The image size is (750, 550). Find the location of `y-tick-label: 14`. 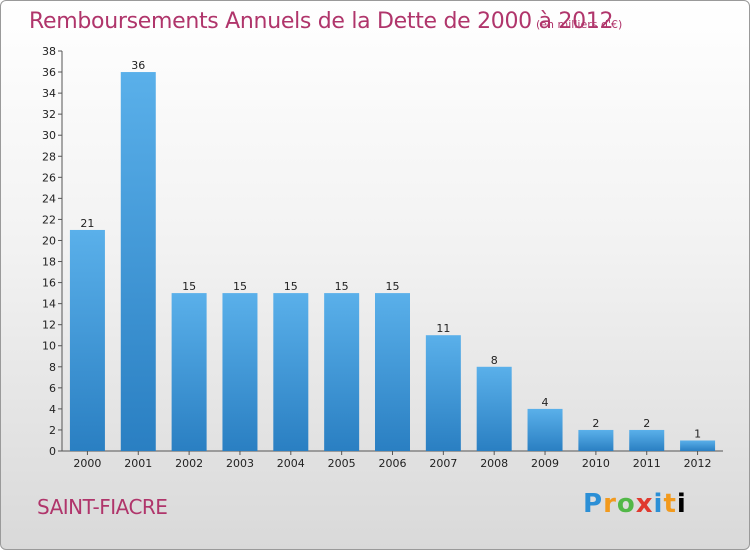

y-tick-label: 14 is located at coordinates (49, 304).